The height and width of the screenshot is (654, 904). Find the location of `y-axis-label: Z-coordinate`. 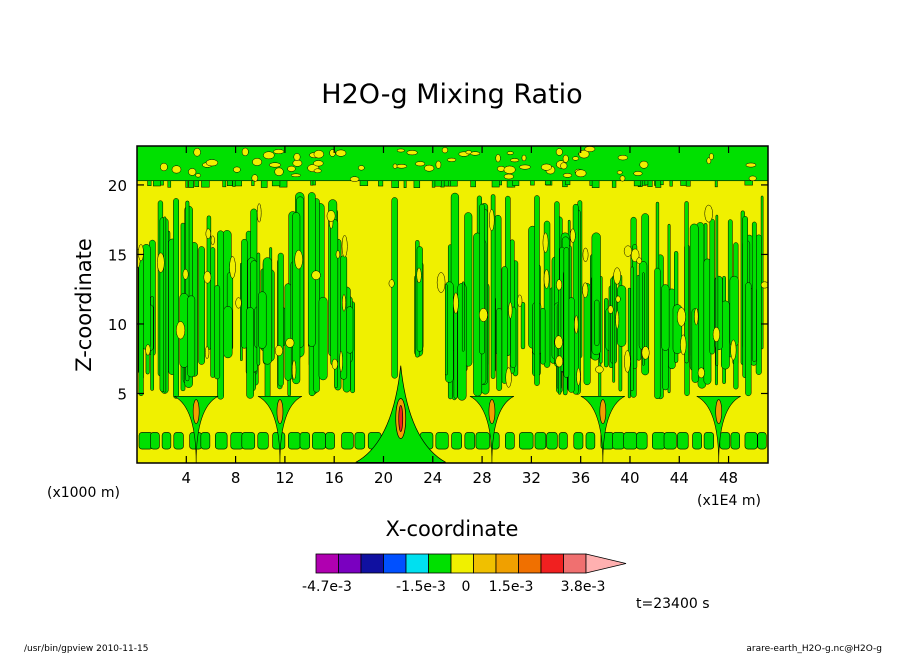

y-axis-label: Z-coordinate is located at coordinates (84, 305).